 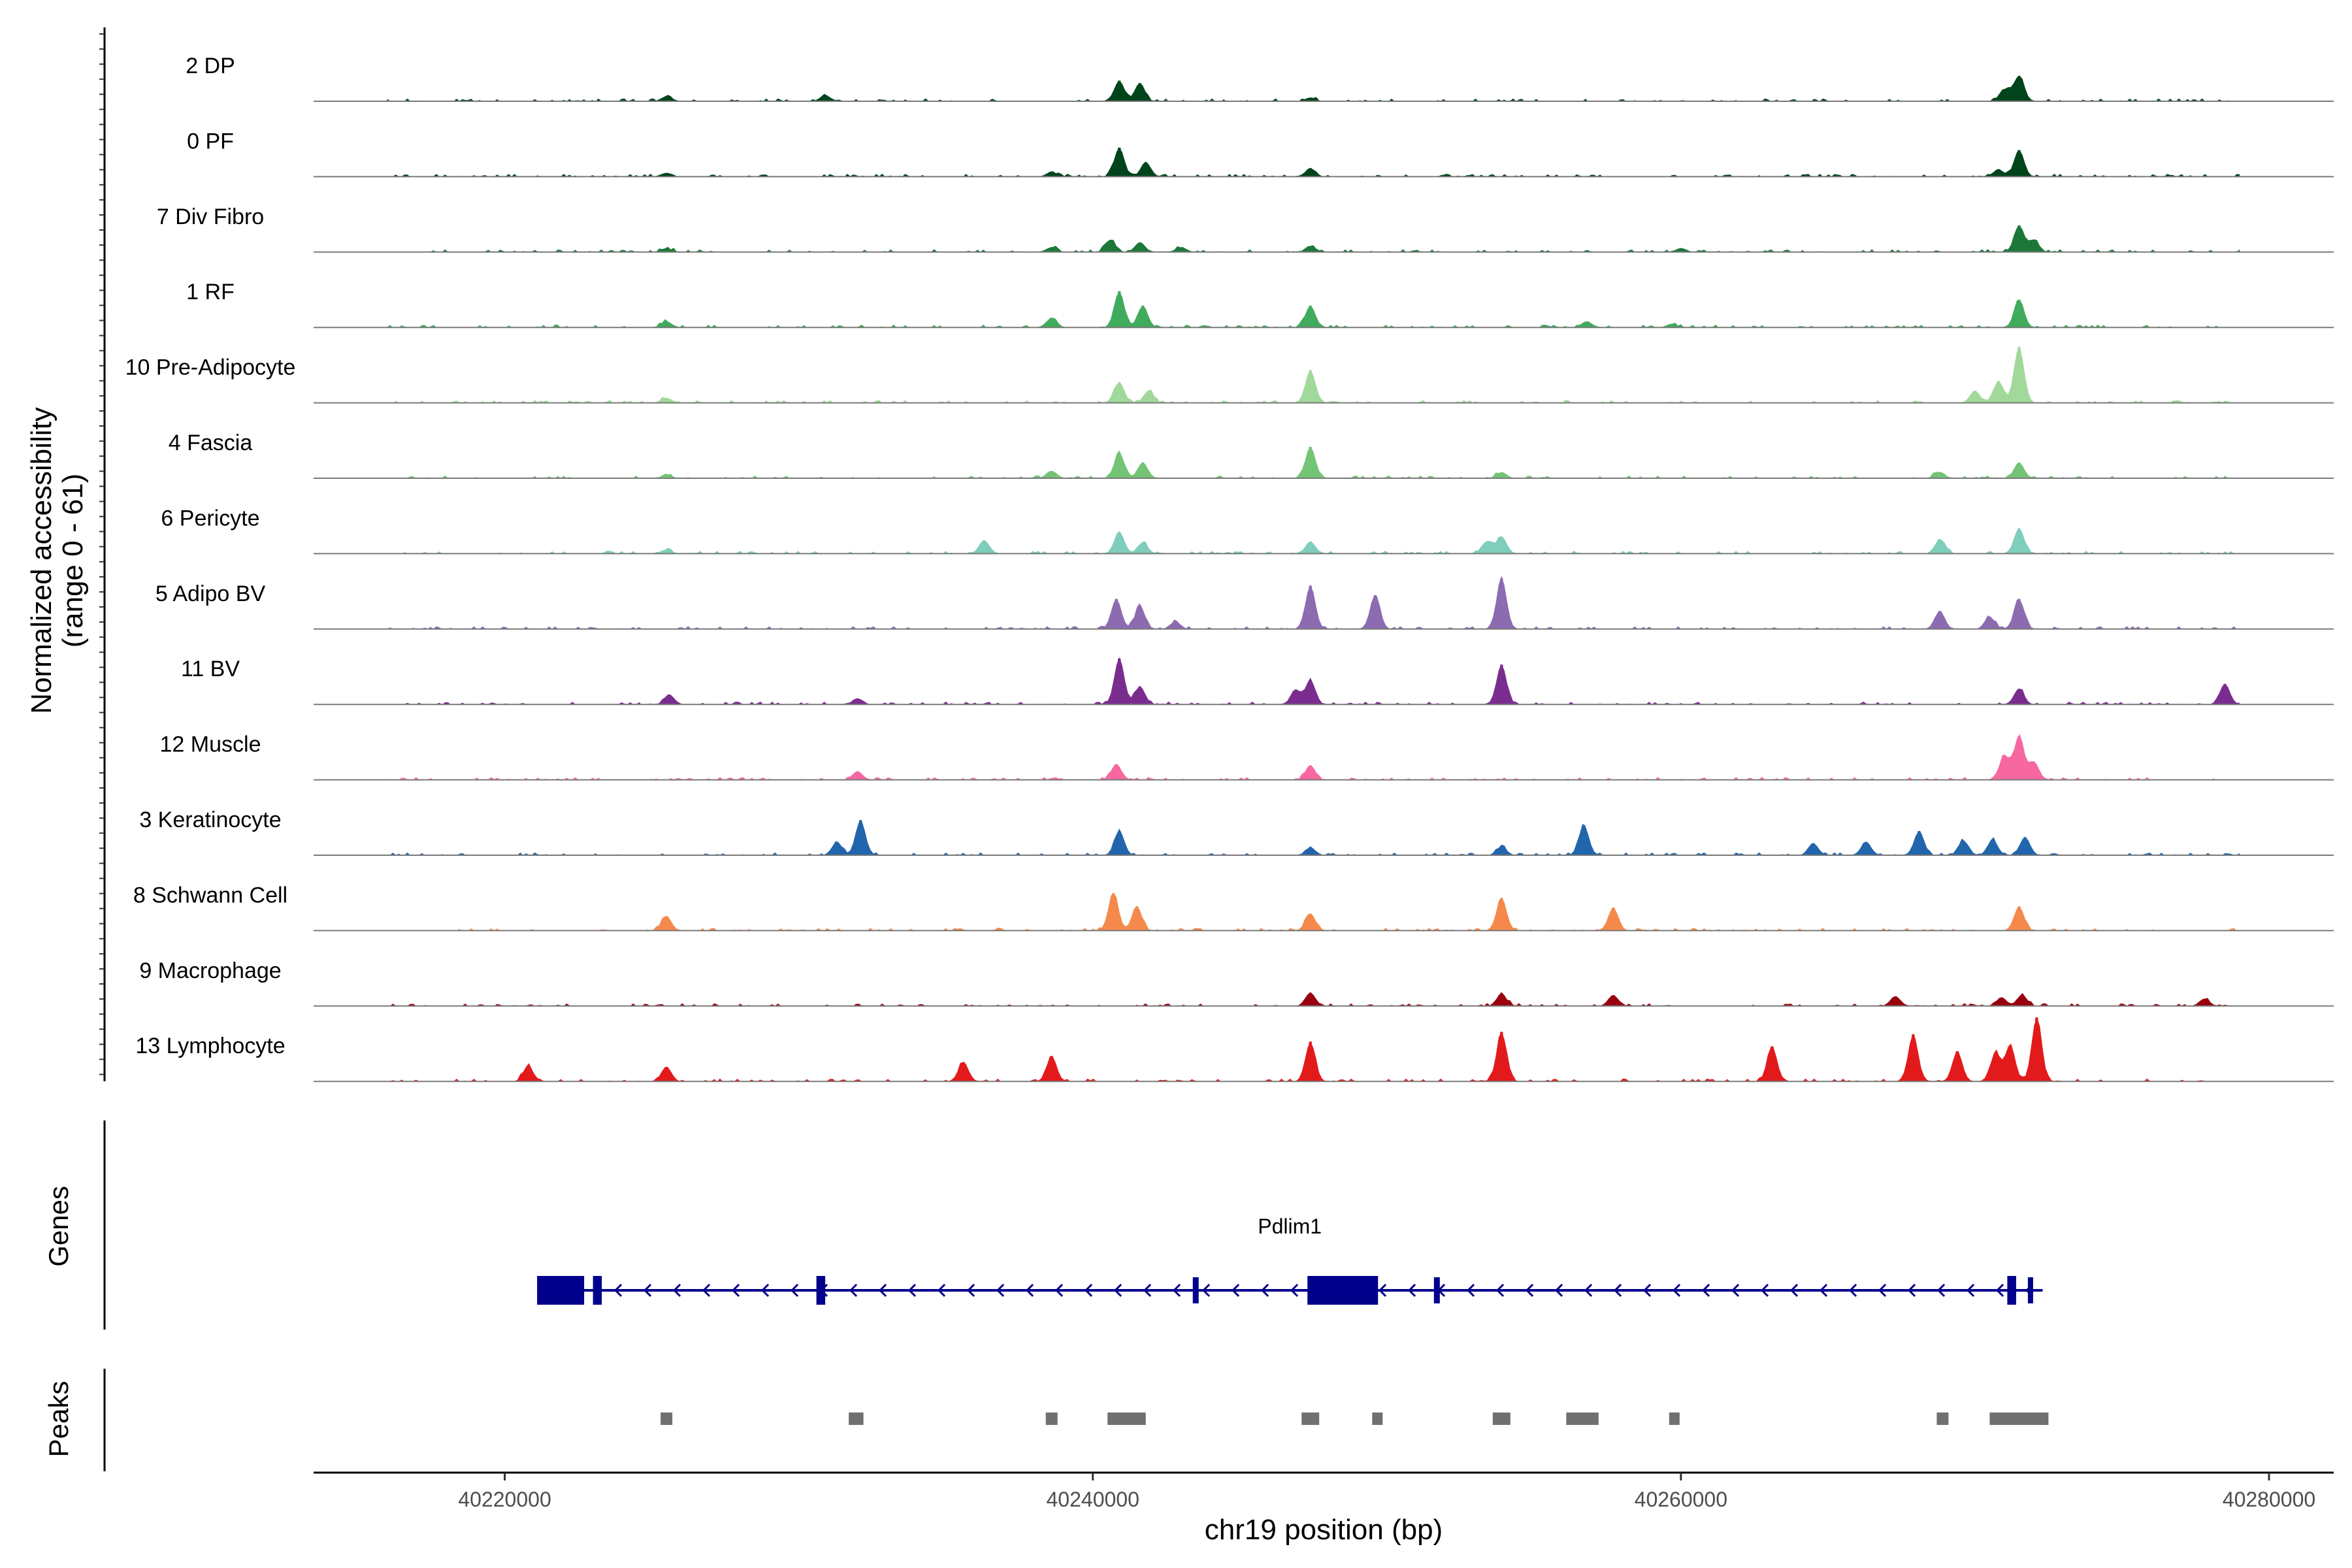 What do you see at coordinates (1093, 1499) in the screenshot?
I see `x-tick-label: 40240000` at bounding box center [1093, 1499].